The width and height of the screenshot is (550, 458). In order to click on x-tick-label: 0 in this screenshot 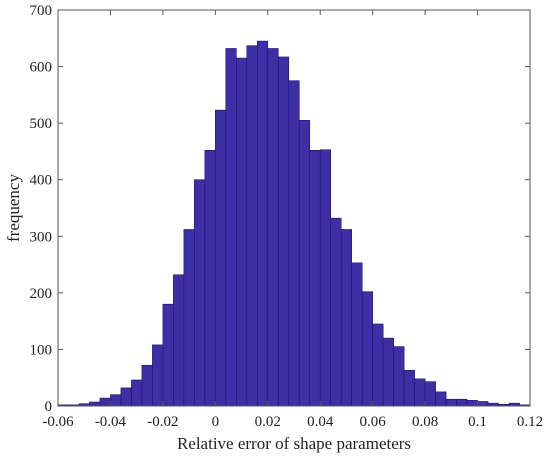, I will do `click(216, 422)`.